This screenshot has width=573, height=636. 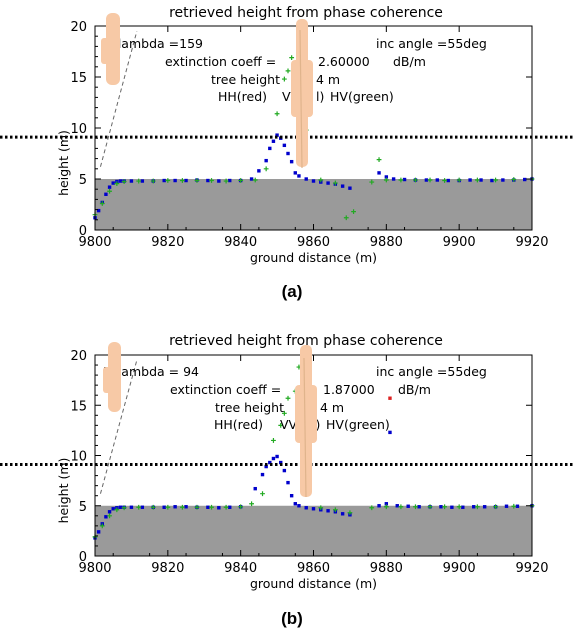 I want to click on x-axis-label: ground distance (m), so click(x=313, y=257).